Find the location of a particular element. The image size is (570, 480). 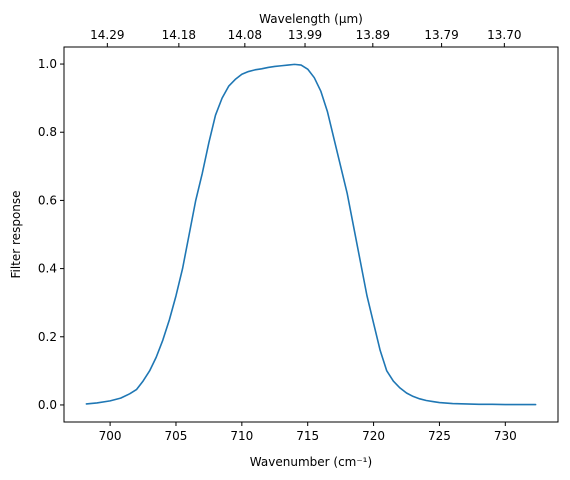

y-tick-label: 0.6 is located at coordinates (47, 200).